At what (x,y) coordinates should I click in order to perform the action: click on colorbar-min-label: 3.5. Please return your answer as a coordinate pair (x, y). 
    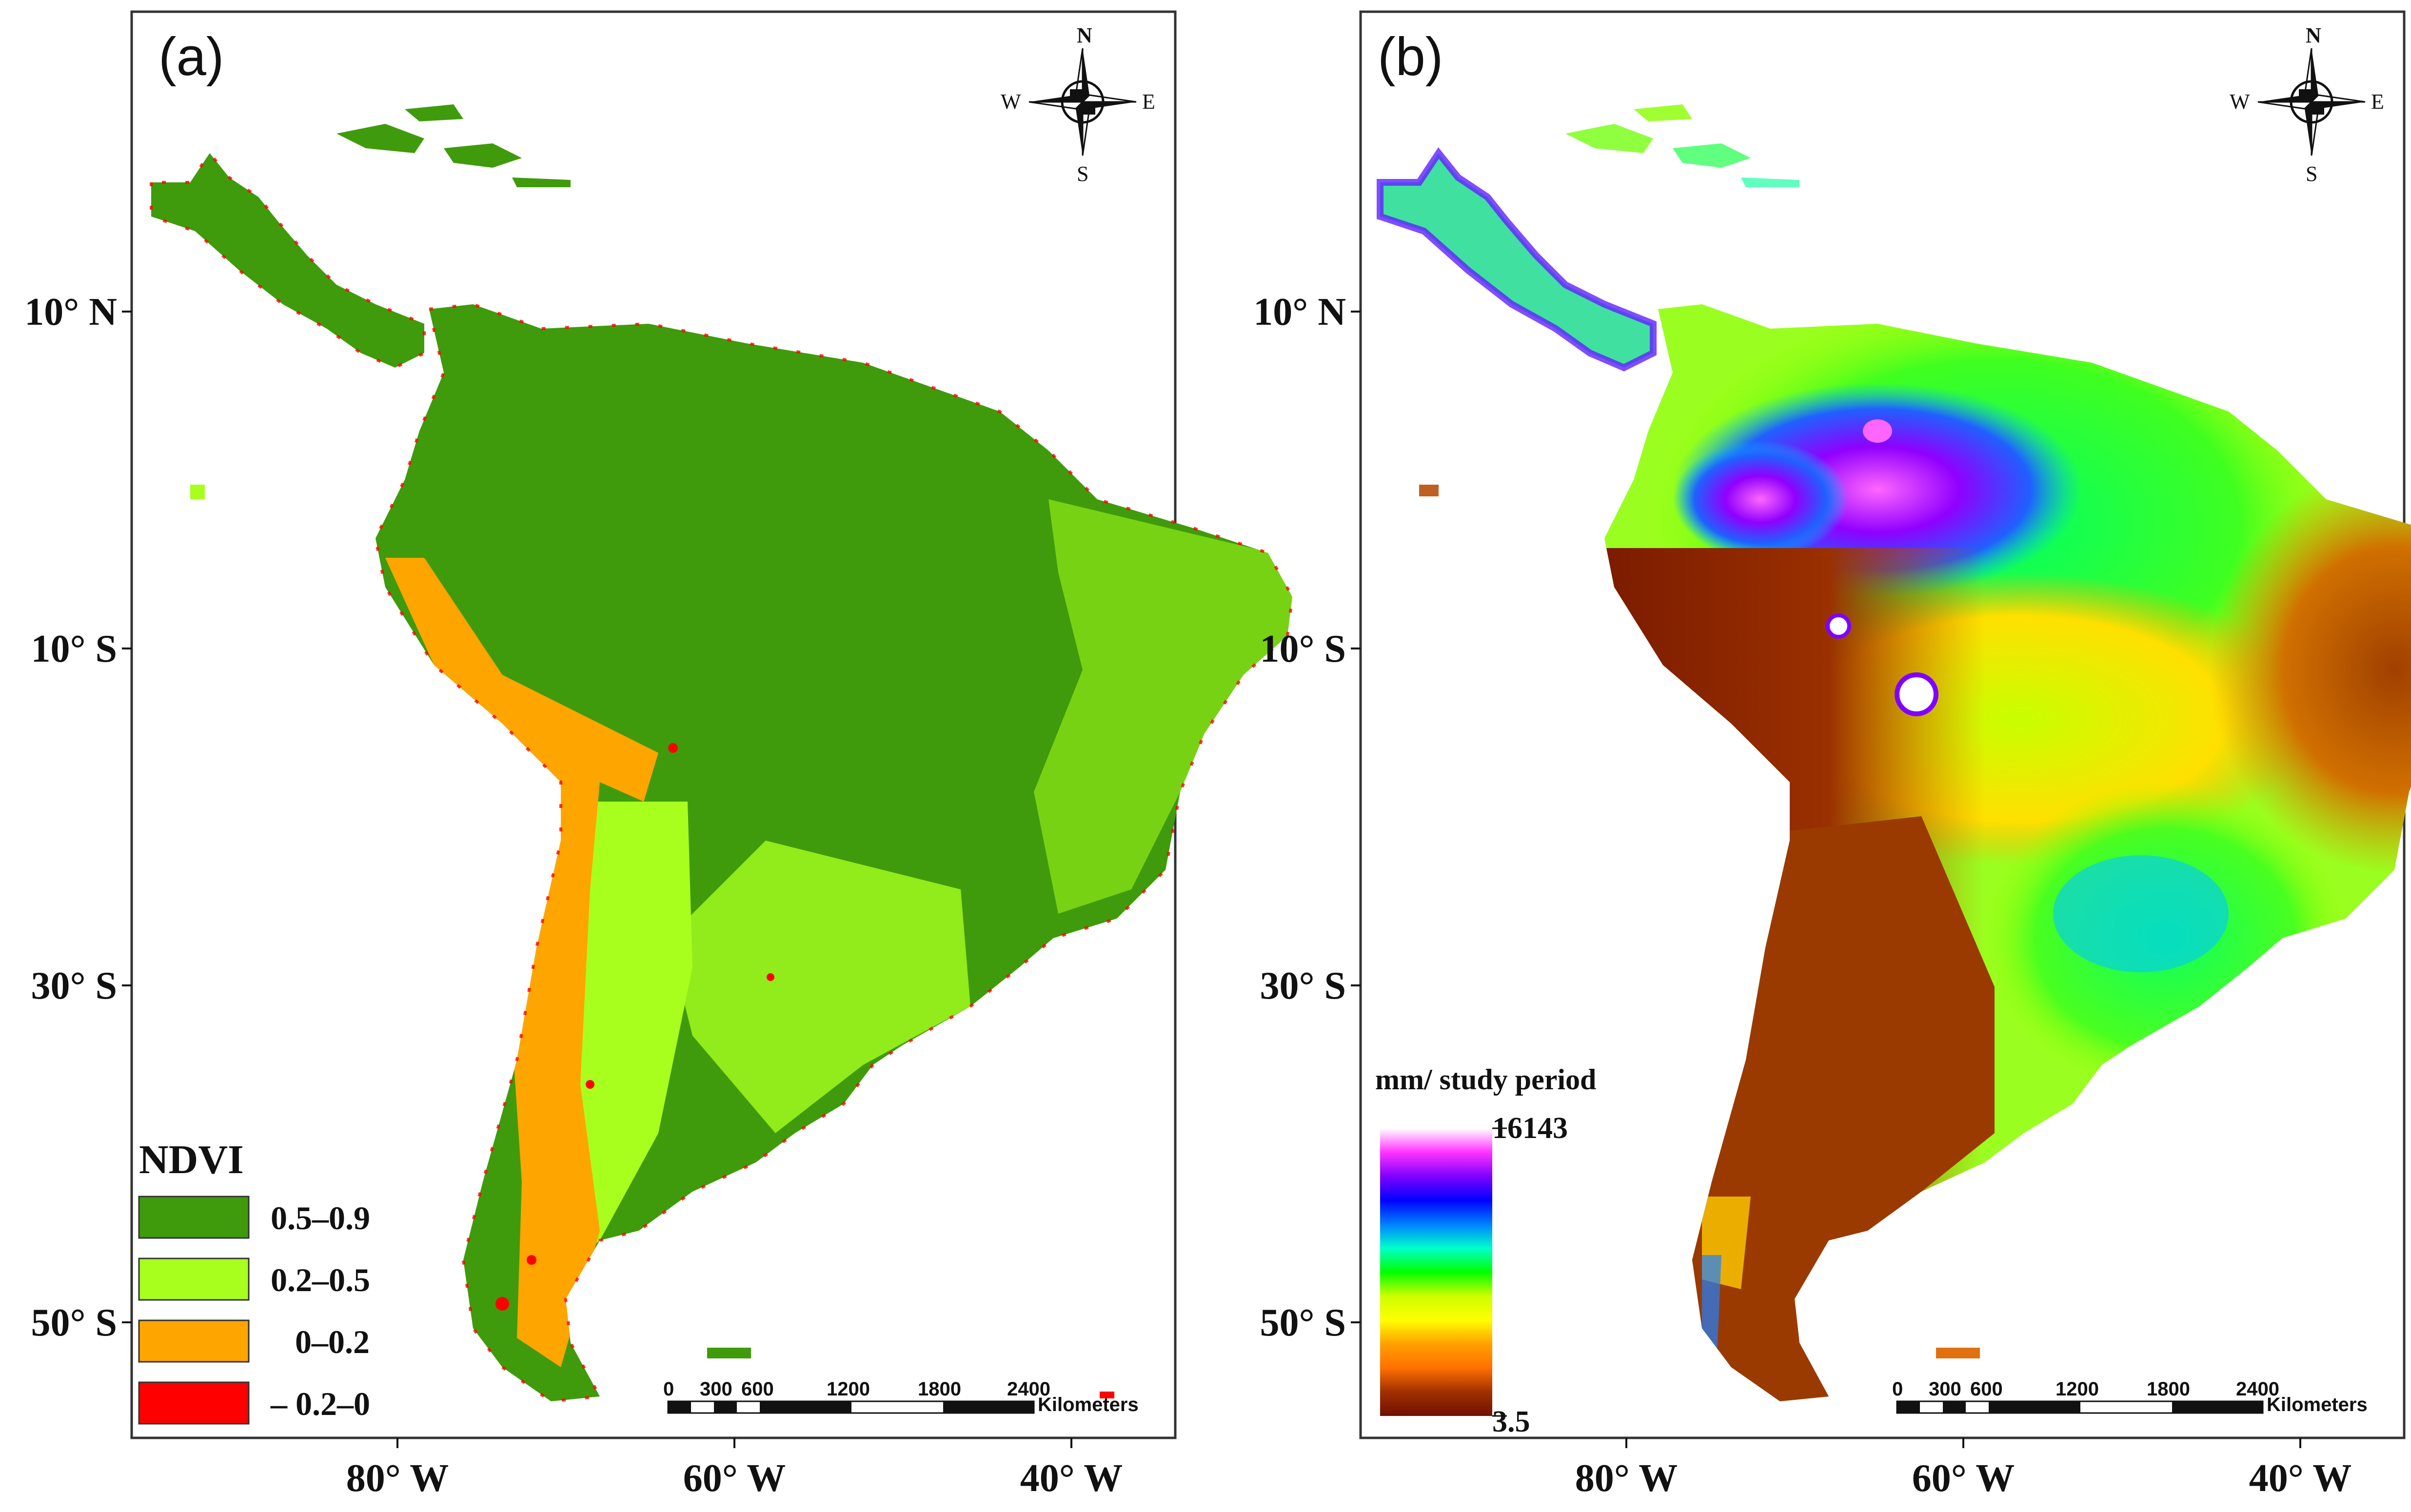
    Looking at the image, I should click on (1511, 1422).